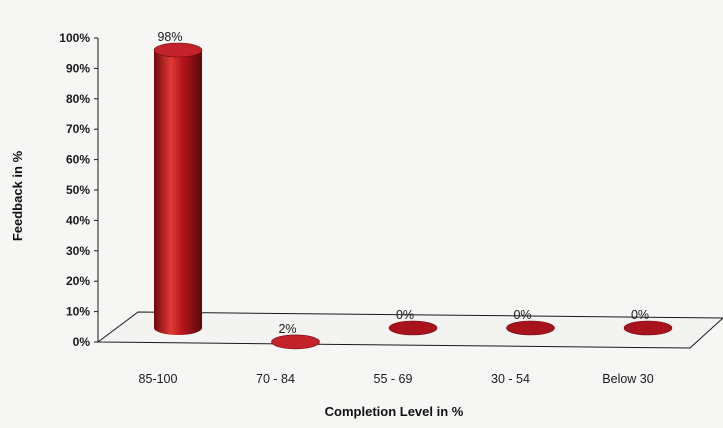 Image resolution: width=723 pixels, height=428 pixels. I want to click on x-category-label: Below 30, so click(627, 379).